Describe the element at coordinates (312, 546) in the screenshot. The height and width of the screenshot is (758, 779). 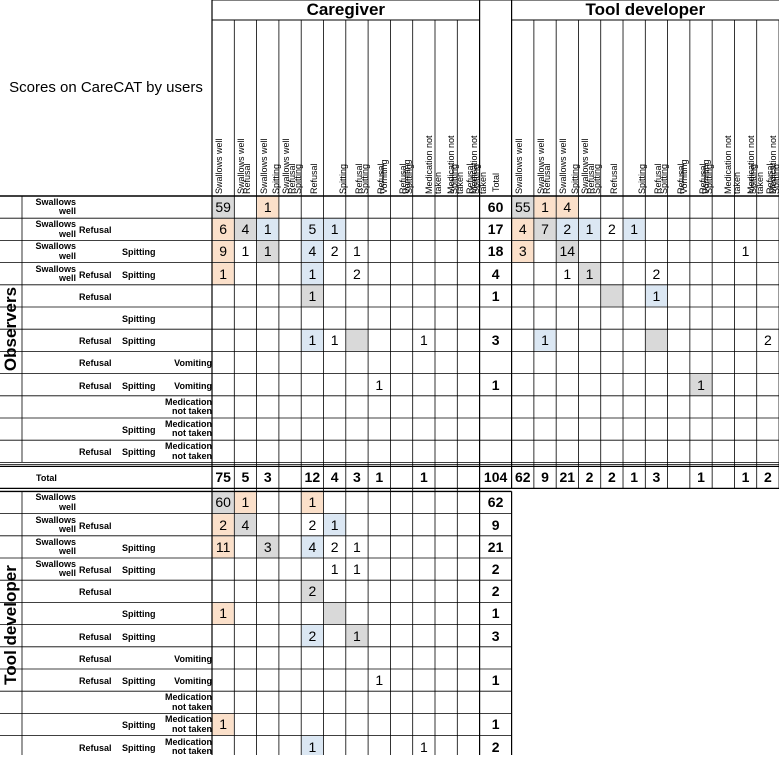
I see `td-cg-cell: 4` at that location.